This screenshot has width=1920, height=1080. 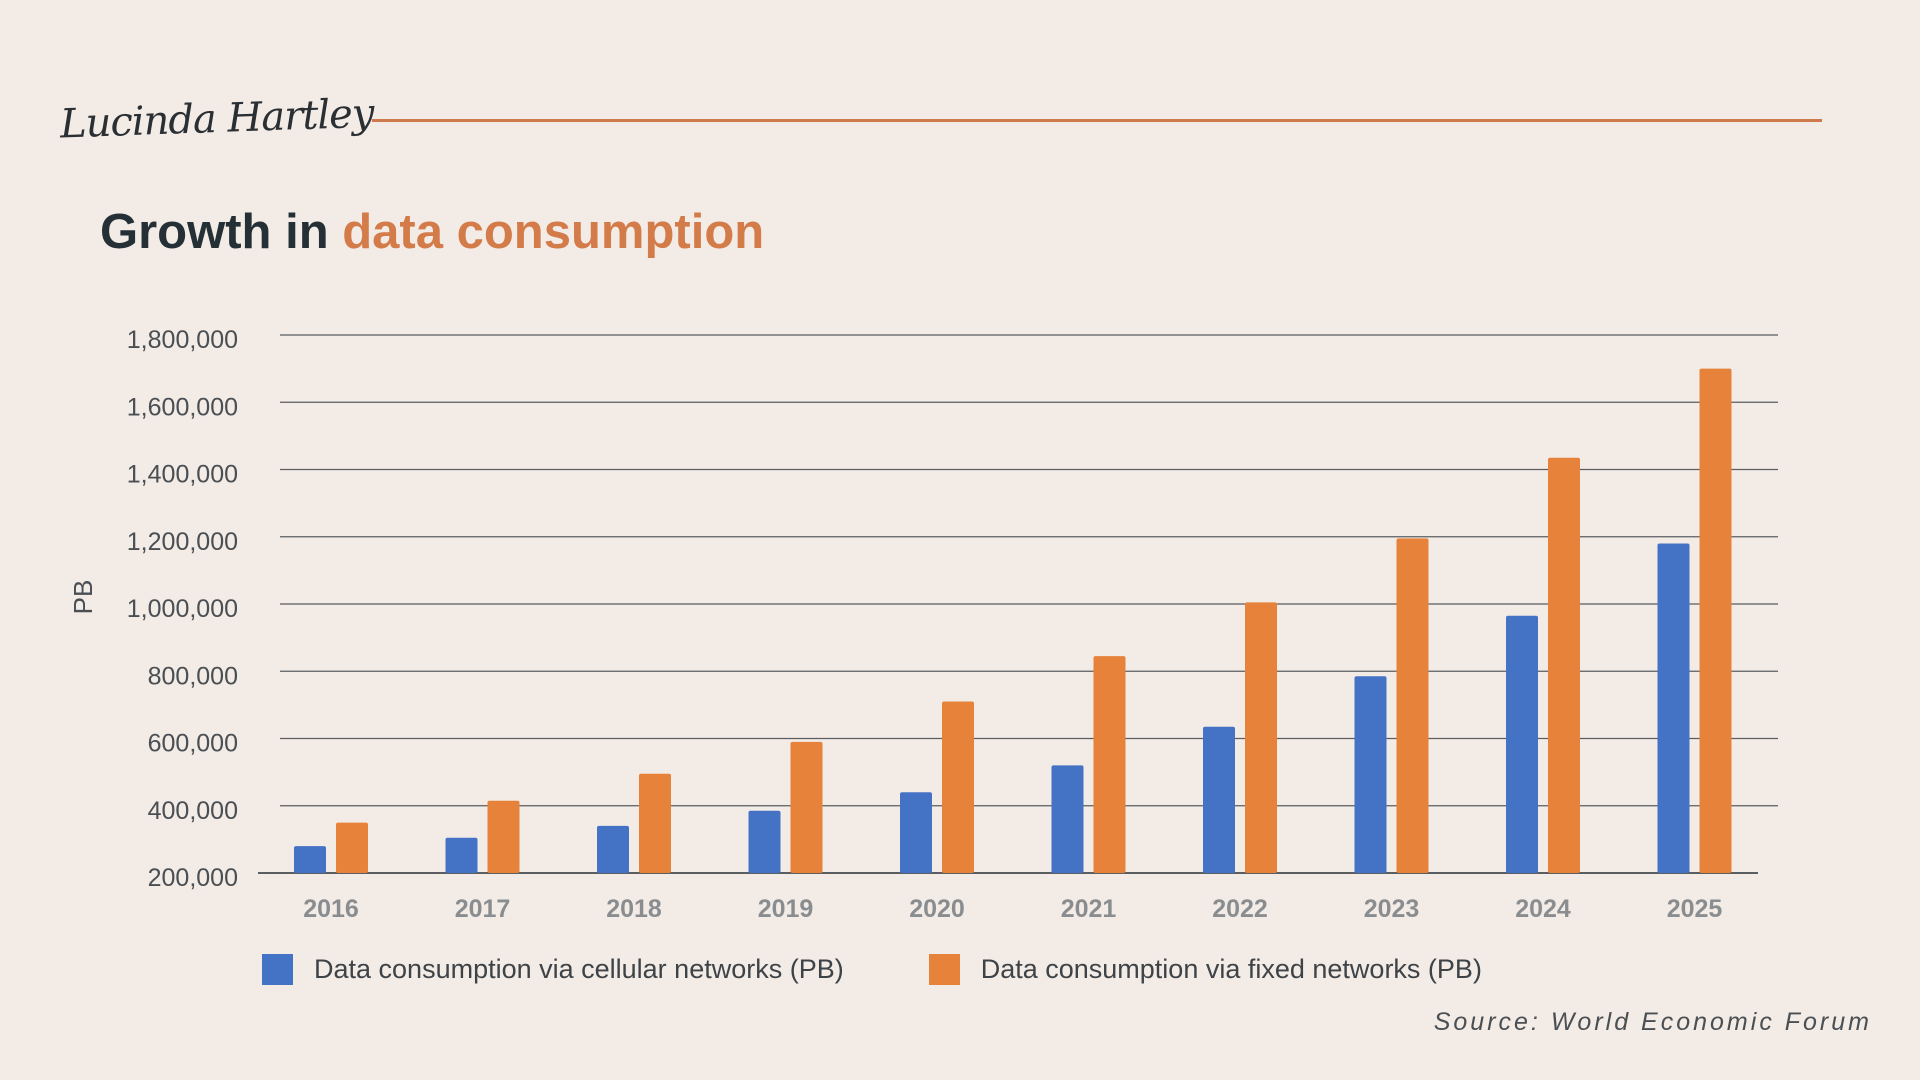 I want to click on x-tick-label: 2018, so click(x=634, y=909).